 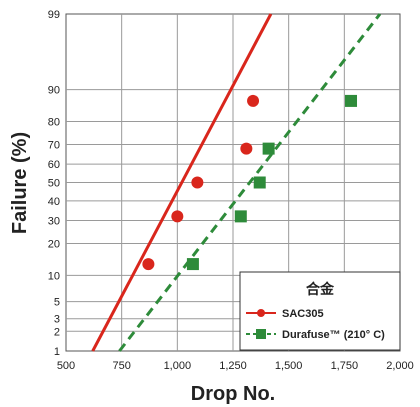 I want to click on y-tick-label: 80, so click(x=54, y=123).